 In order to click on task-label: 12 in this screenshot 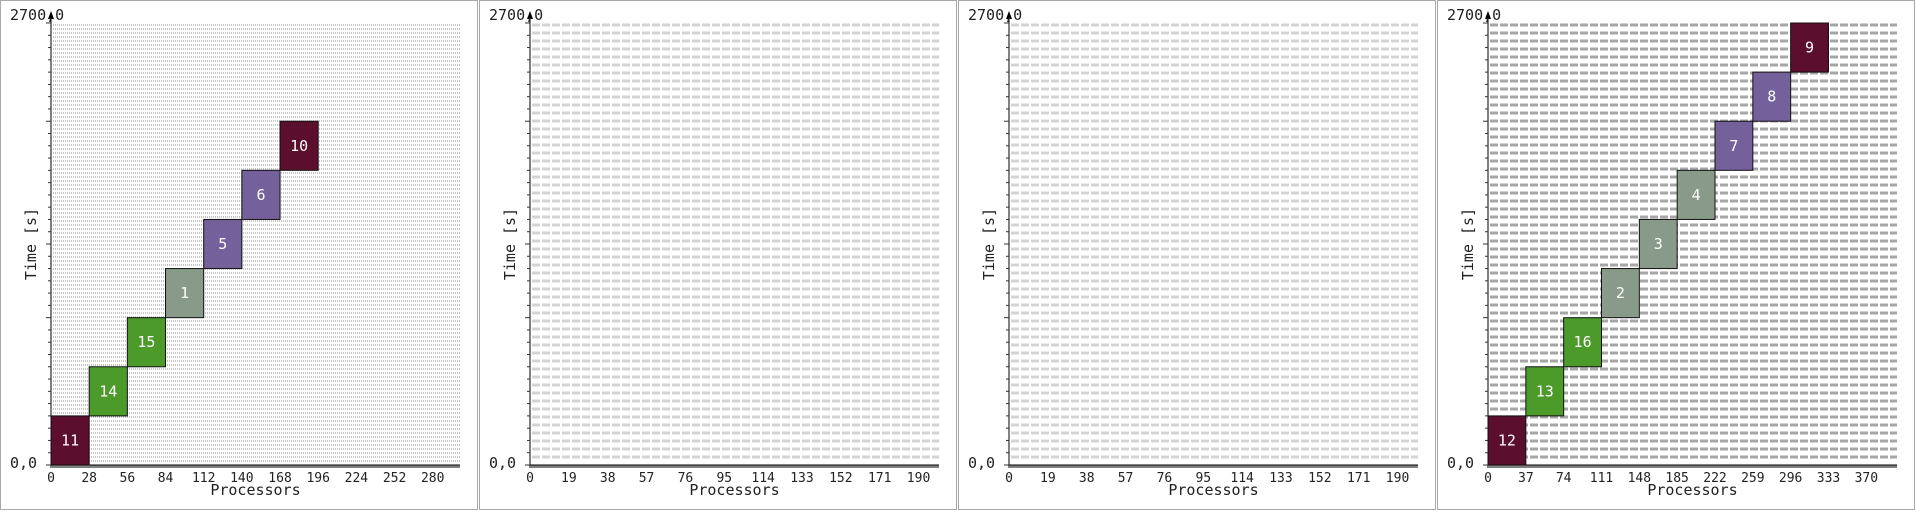, I will do `click(1507, 440)`.